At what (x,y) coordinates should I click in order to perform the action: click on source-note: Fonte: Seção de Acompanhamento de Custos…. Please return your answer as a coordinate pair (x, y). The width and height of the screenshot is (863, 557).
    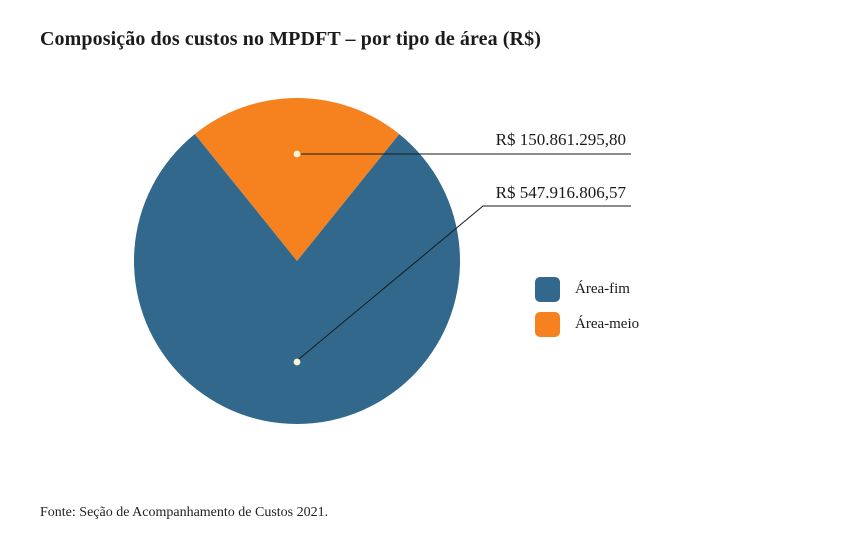
    Looking at the image, I should click on (184, 512).